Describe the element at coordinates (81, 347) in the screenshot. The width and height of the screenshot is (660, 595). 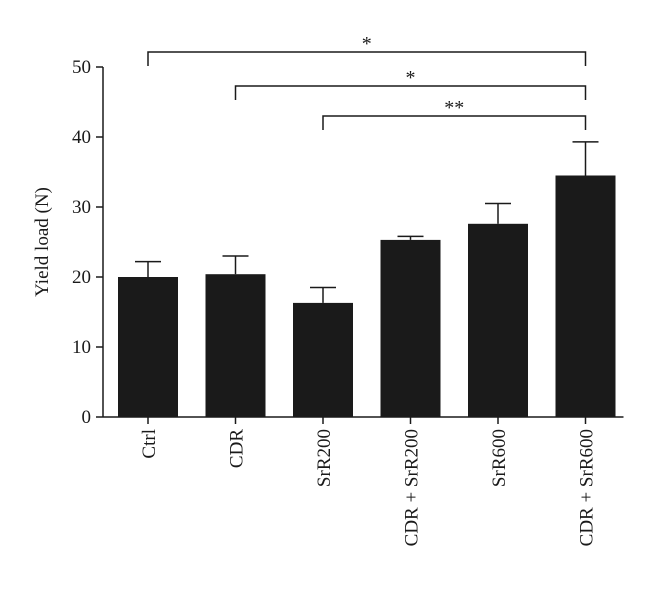
I see `y-tick-label: 10` at that location.